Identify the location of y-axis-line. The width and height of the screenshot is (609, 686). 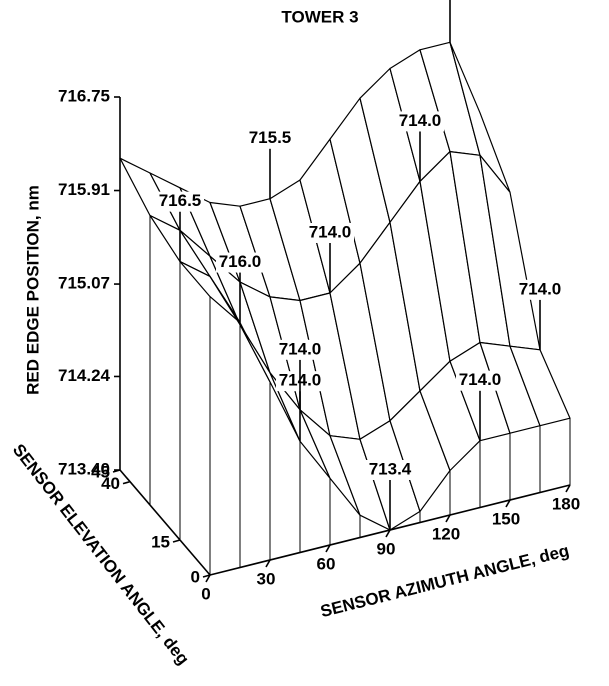
(165, 522).